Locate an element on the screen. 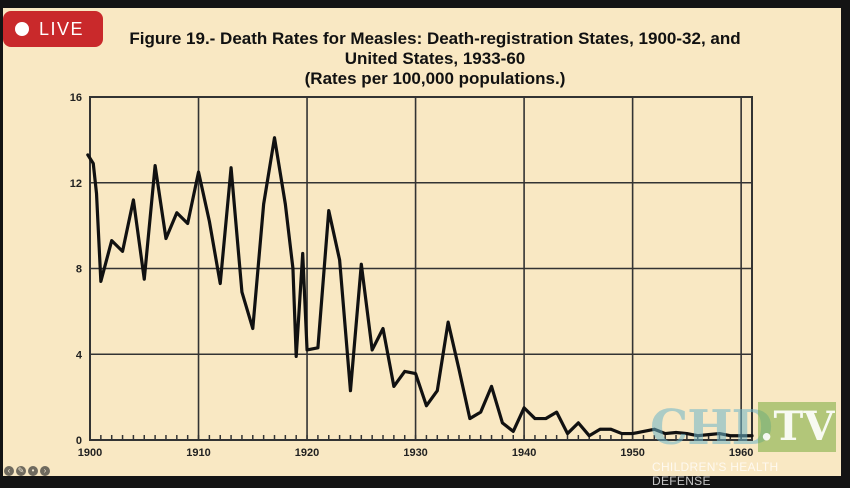 The width and height of the screenshot is (850, 488). x-tick-label: 1920 is located at coordinates (307, 453).